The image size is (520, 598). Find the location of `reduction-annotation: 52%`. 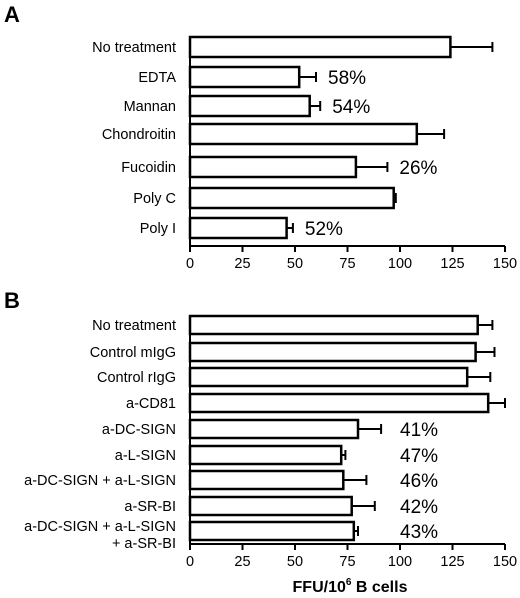

reduction-annotation: 52% is located at coordinates (324, 229).